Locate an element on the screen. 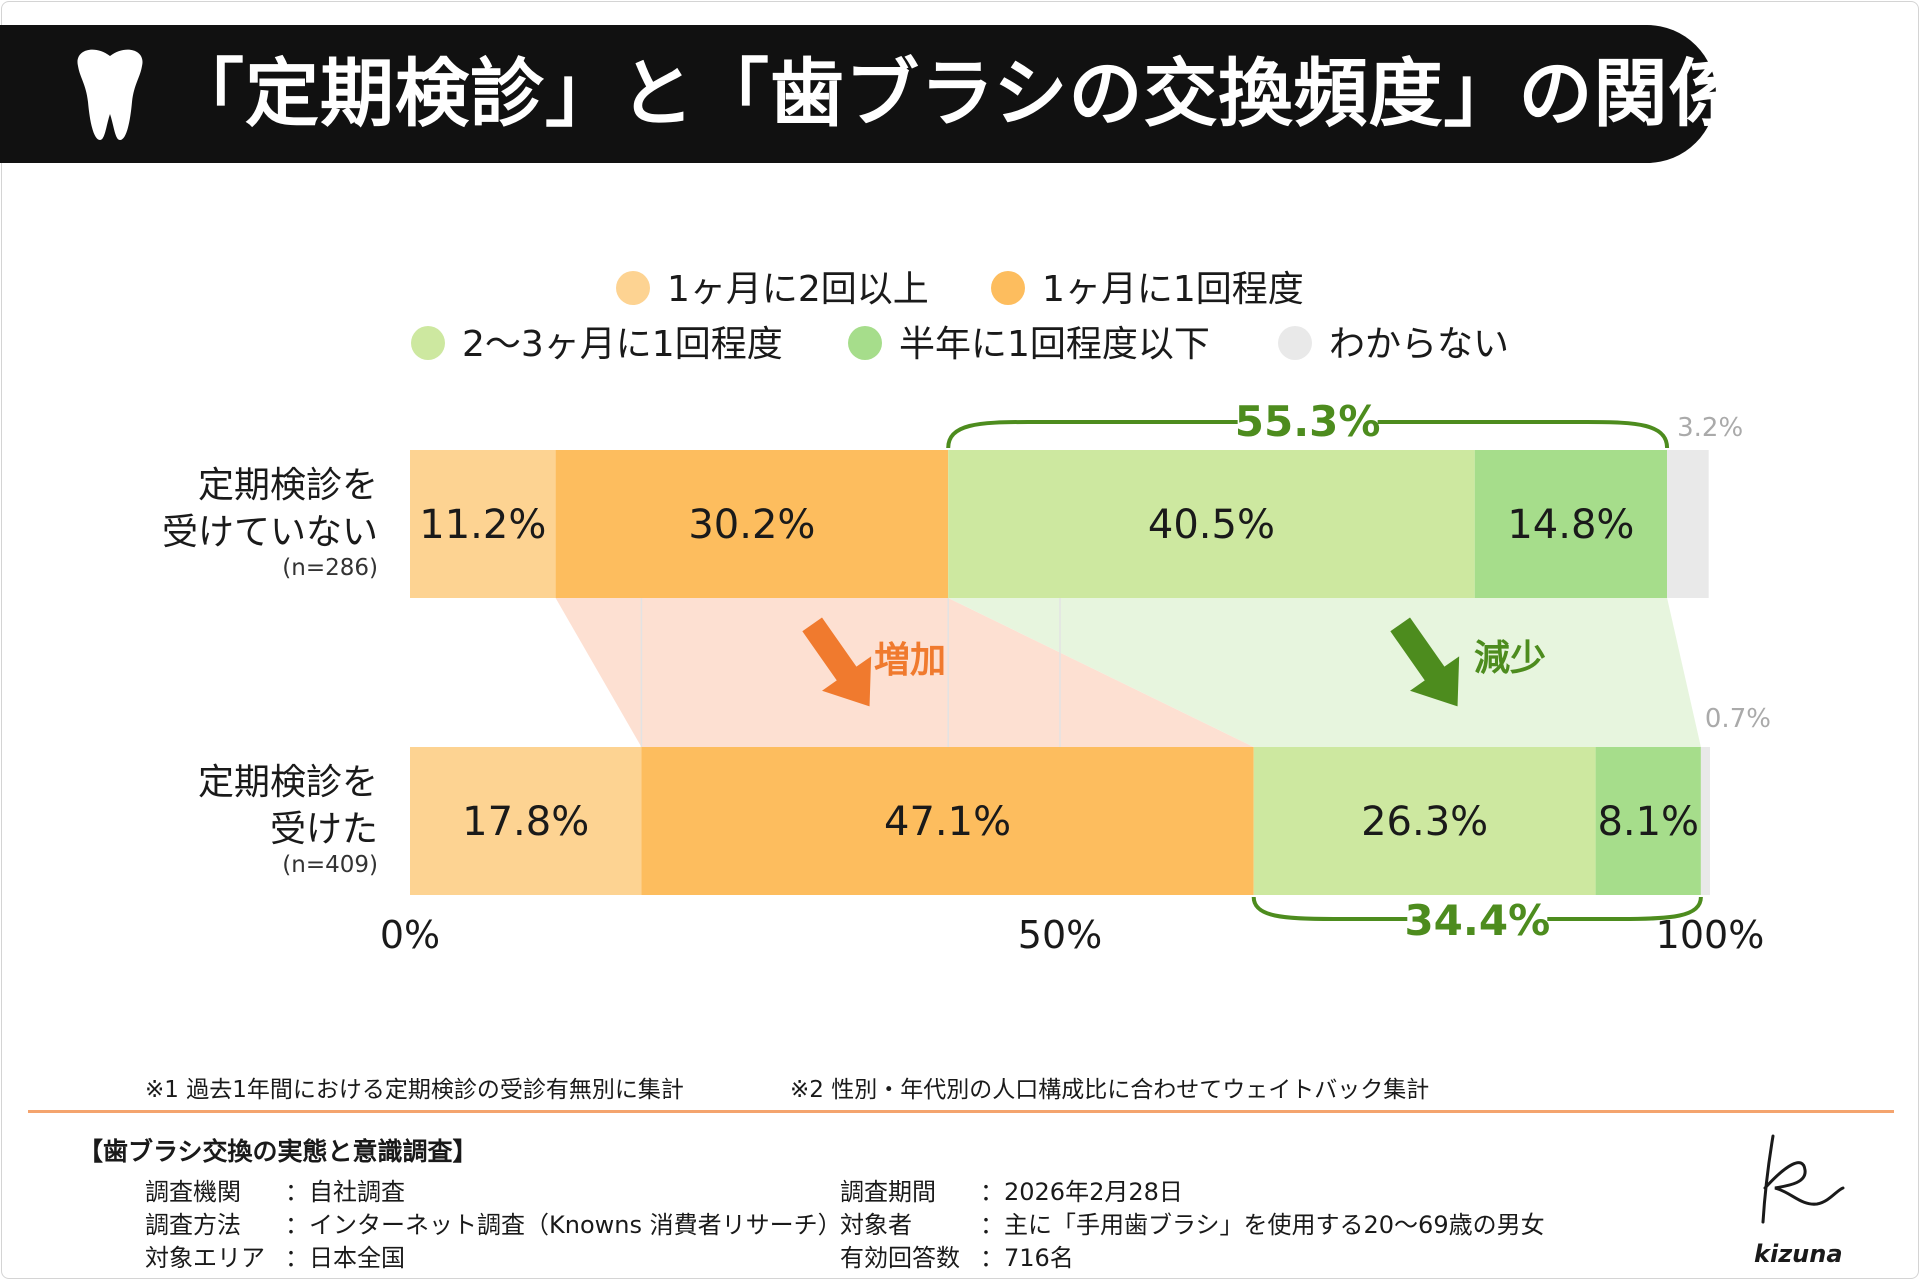  bottom-bracket-left is located at coordinates (1329, 908).